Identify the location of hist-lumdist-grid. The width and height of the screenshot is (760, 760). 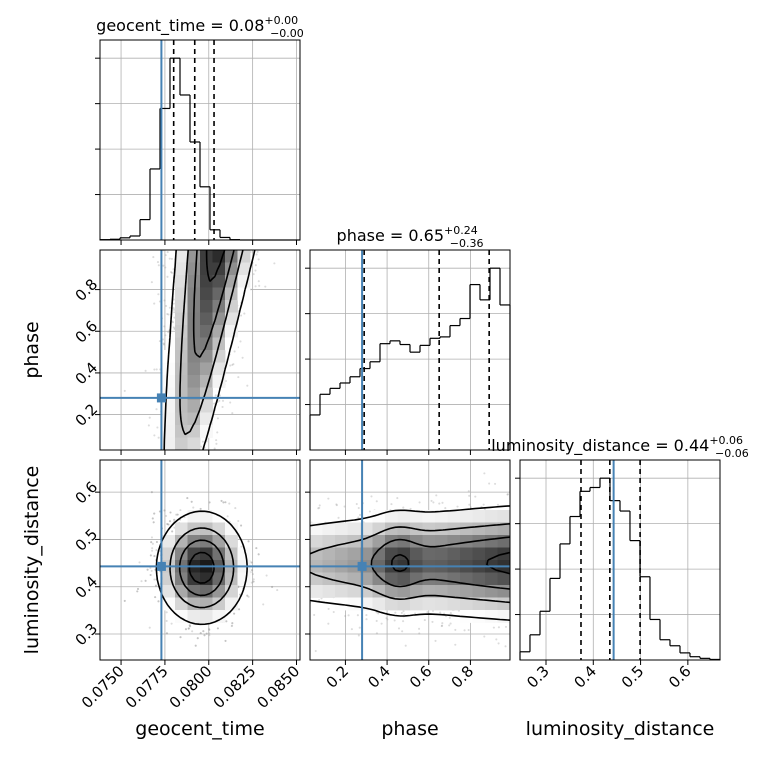
(617, 562).